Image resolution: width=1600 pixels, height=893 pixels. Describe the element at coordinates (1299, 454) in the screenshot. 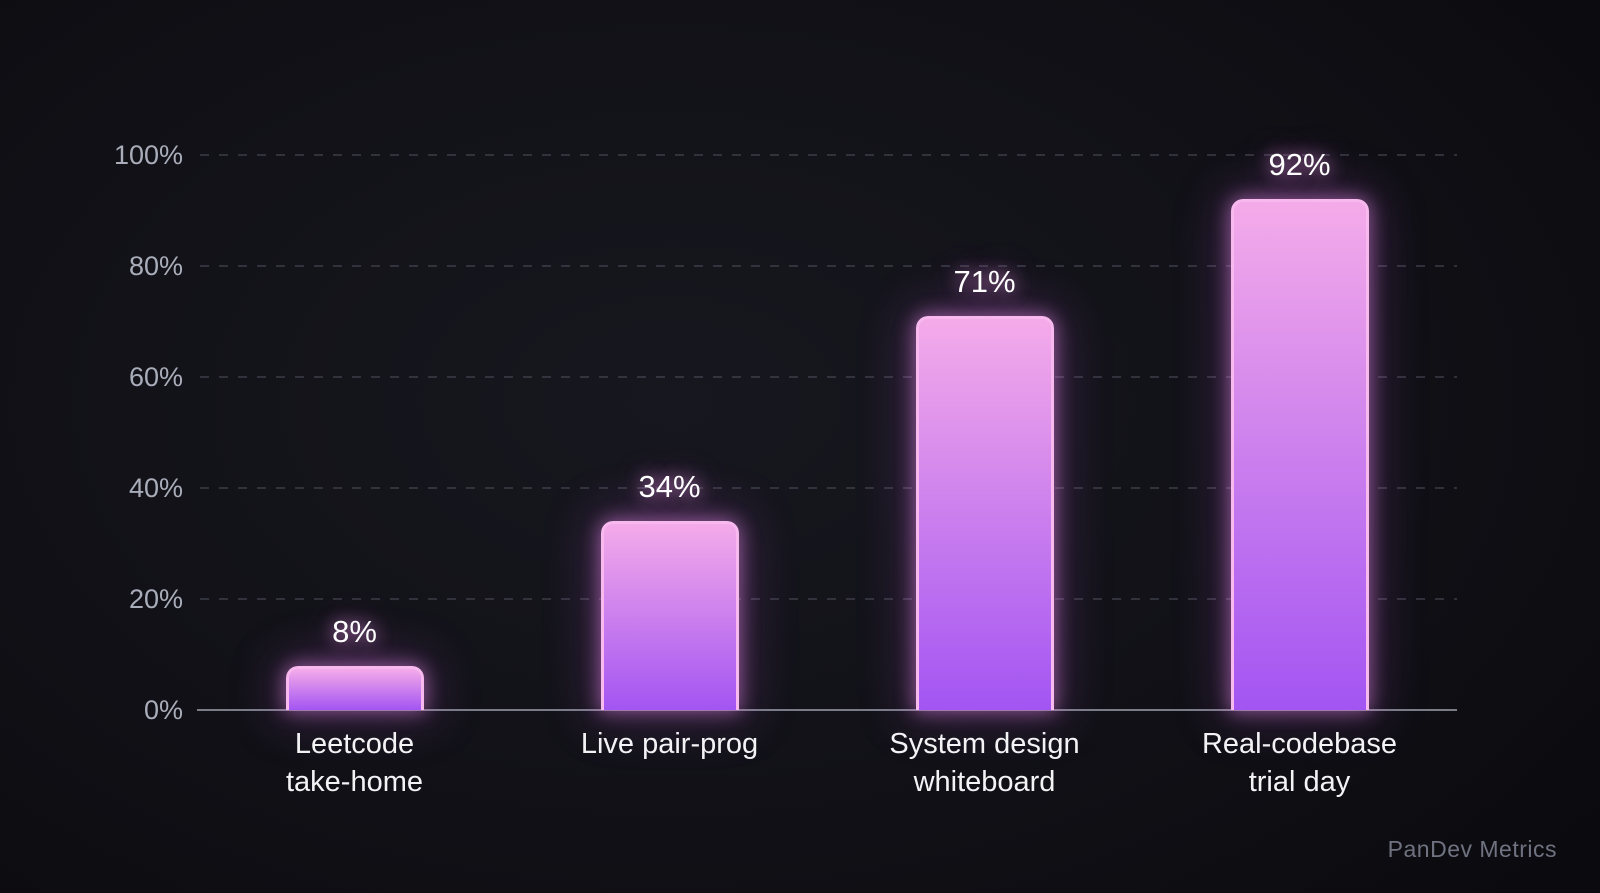

I see `bar-real-codebase-trial-day` at that location.